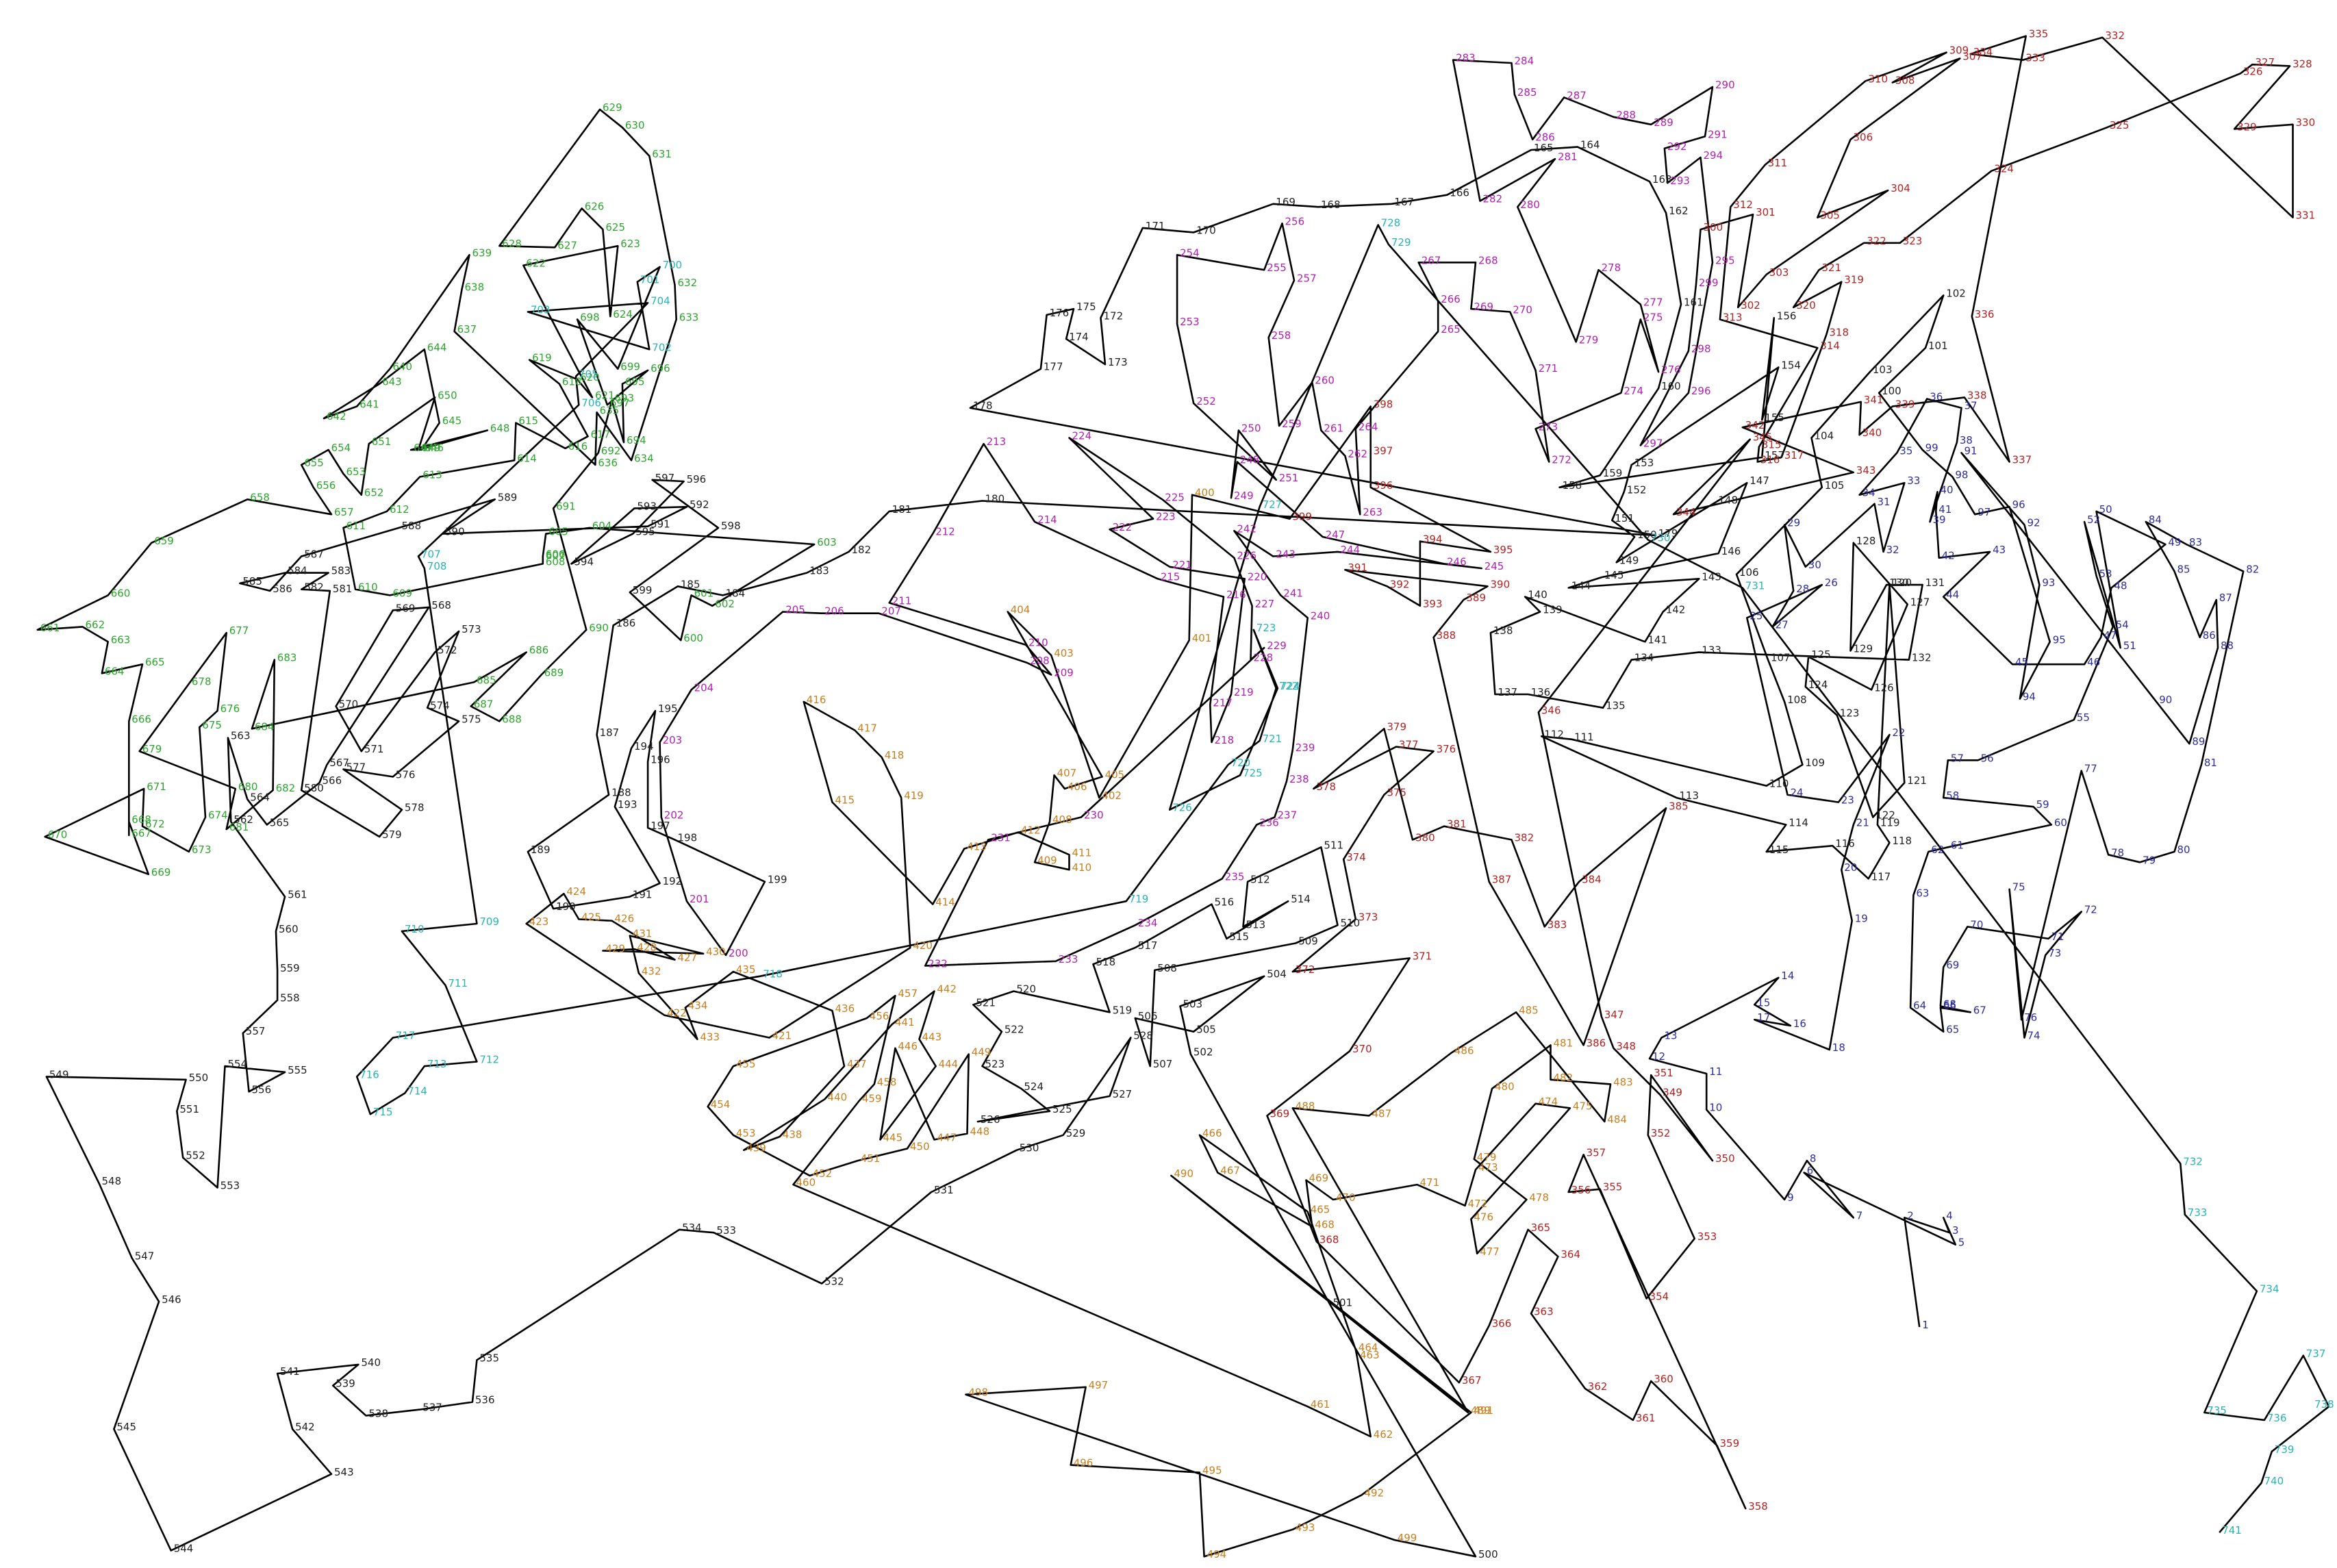 This screenshot has height=1568, width=2337. Describe the element at coordinates (371, 1362) in the screenshot. I see `dot-label: 540` at that location.